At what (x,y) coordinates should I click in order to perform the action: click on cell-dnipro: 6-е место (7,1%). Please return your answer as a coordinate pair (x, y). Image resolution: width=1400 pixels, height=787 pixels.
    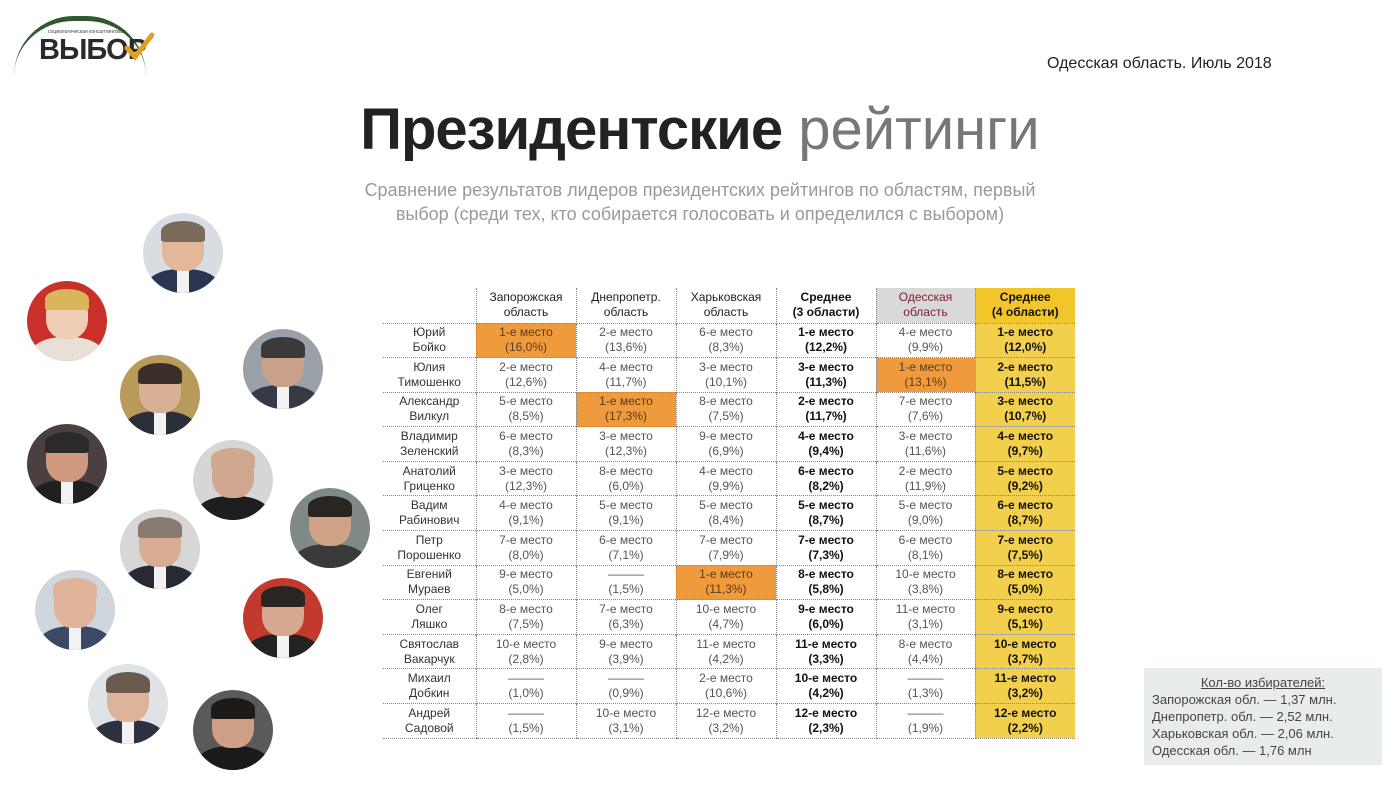
    Looking at the image, I should click on (625, 548).